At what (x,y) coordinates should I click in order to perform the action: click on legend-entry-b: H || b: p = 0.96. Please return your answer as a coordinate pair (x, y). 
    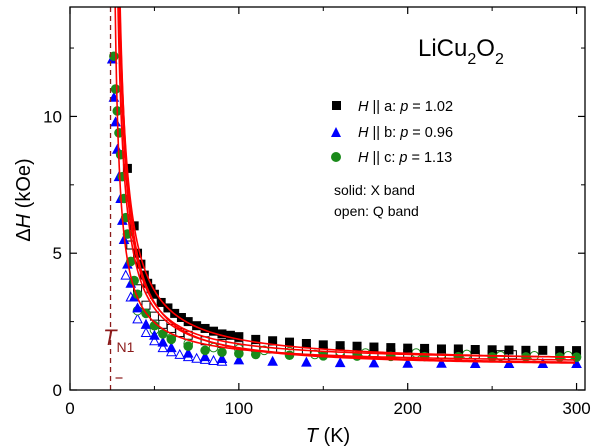
    Looking at the image, I should click on (405, 133).